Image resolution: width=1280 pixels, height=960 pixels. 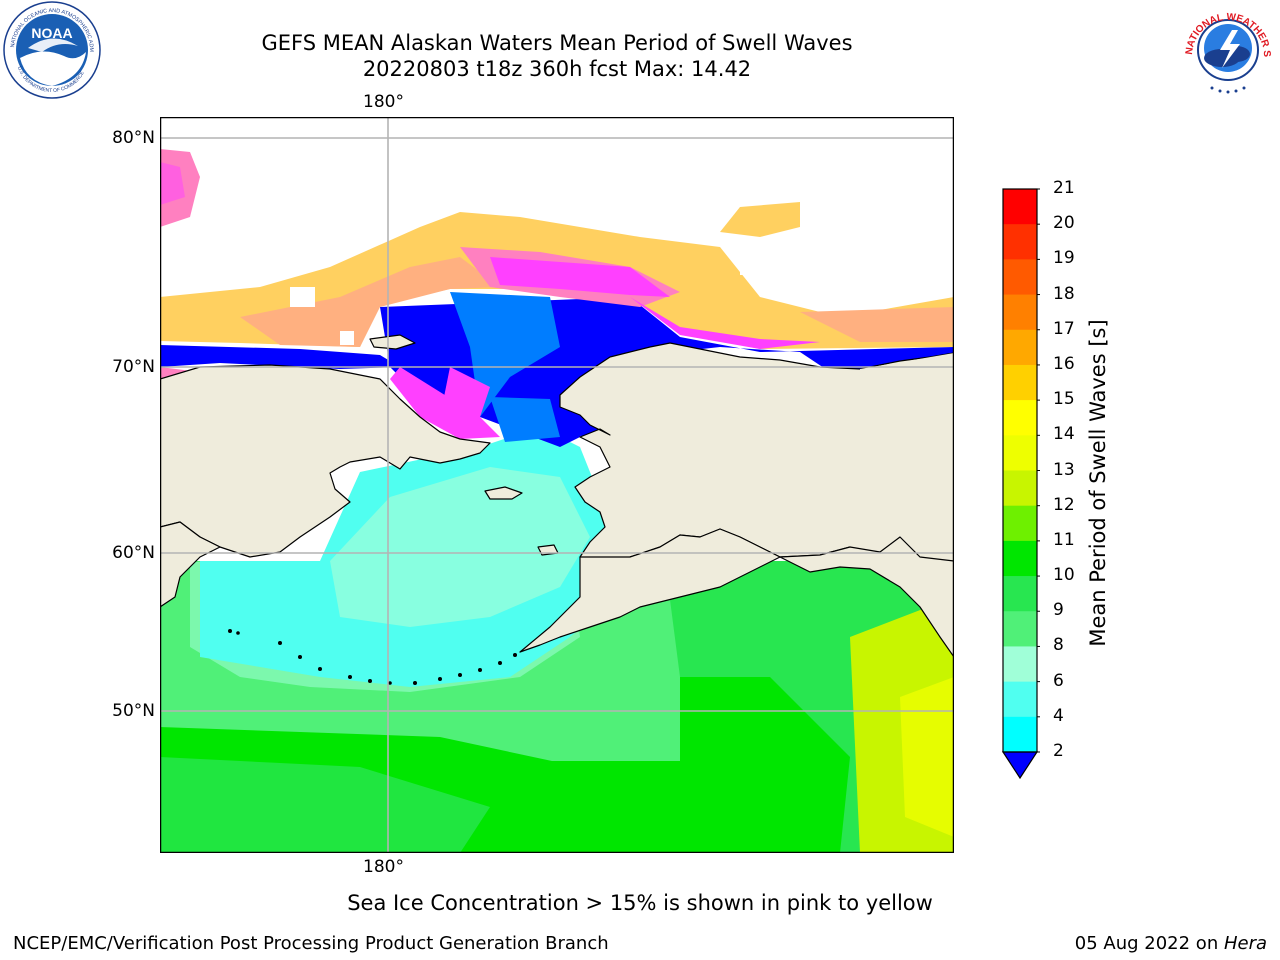 I want to click on lat-label-50n: 50°N, so click(x=133, y=711).